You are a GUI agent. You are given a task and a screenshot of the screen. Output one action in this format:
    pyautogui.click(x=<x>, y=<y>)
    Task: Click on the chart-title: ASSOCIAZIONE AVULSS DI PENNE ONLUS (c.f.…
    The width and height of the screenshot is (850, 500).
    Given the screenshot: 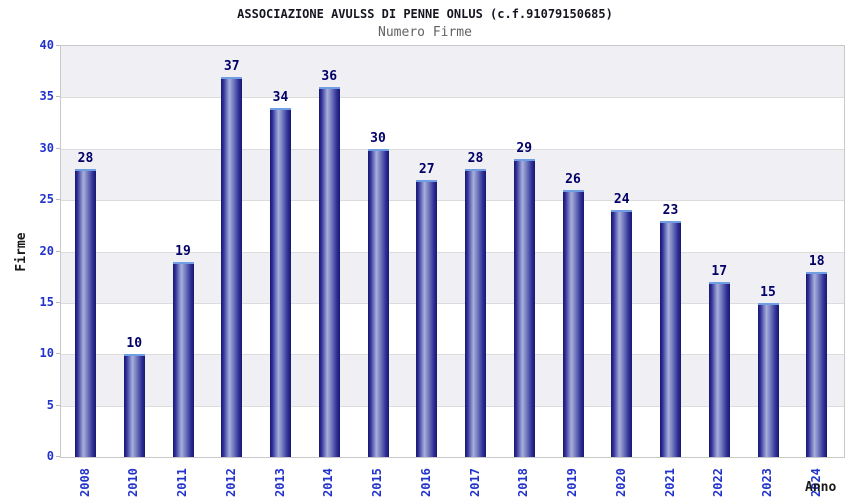 What is the action you would take?
    pyautogui.click(x=425, y=14)
    